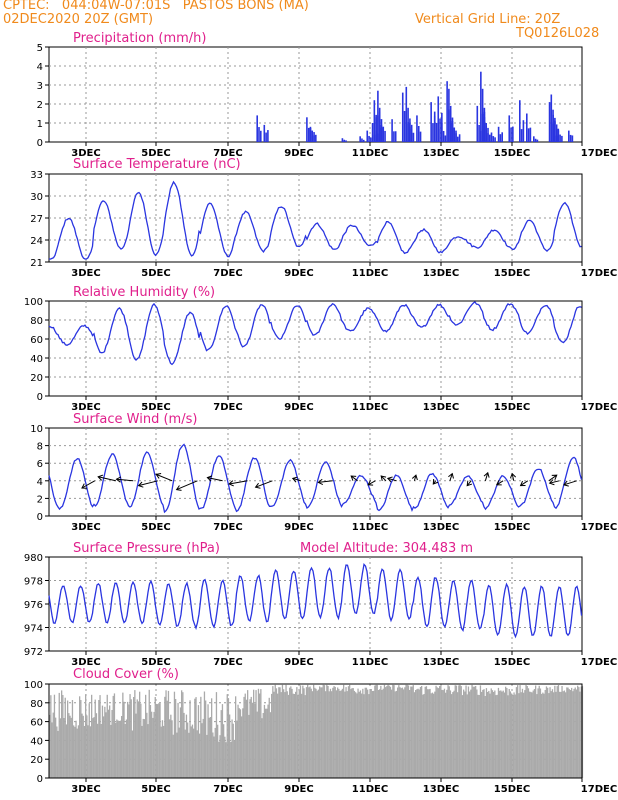  I want to click on x-tick-label: 9DEC, so click(298, 273).